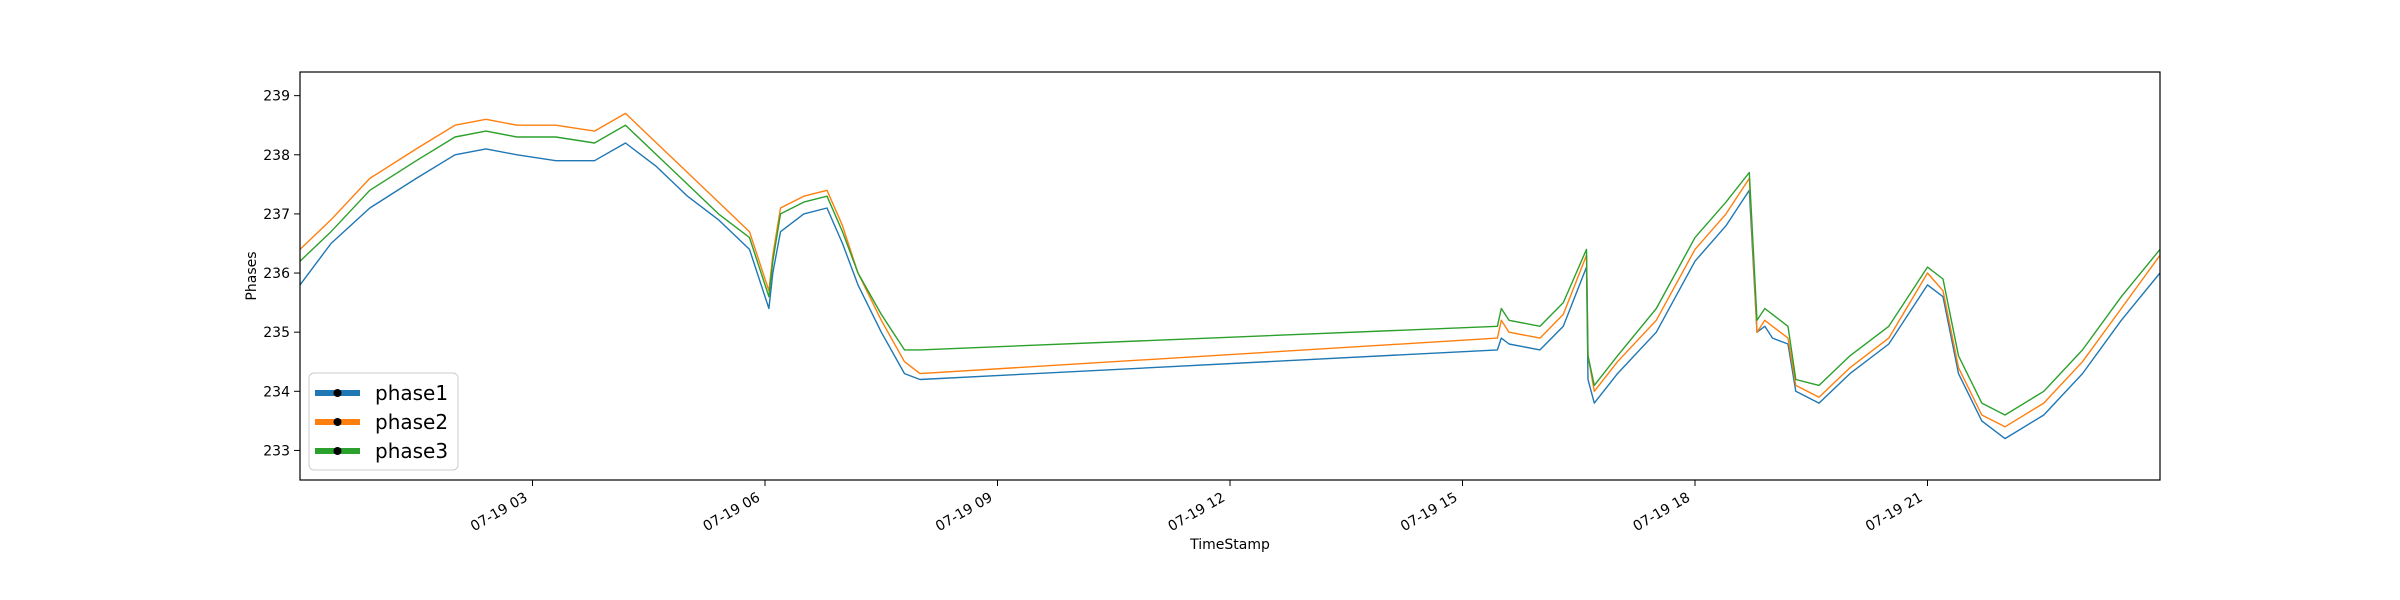 The image size is (2400, 600). What do you see at coordinates (1196, 512) in the screenshot?
I see `x-tick-label: 07-19 12` at bounding box center [1196, 512].